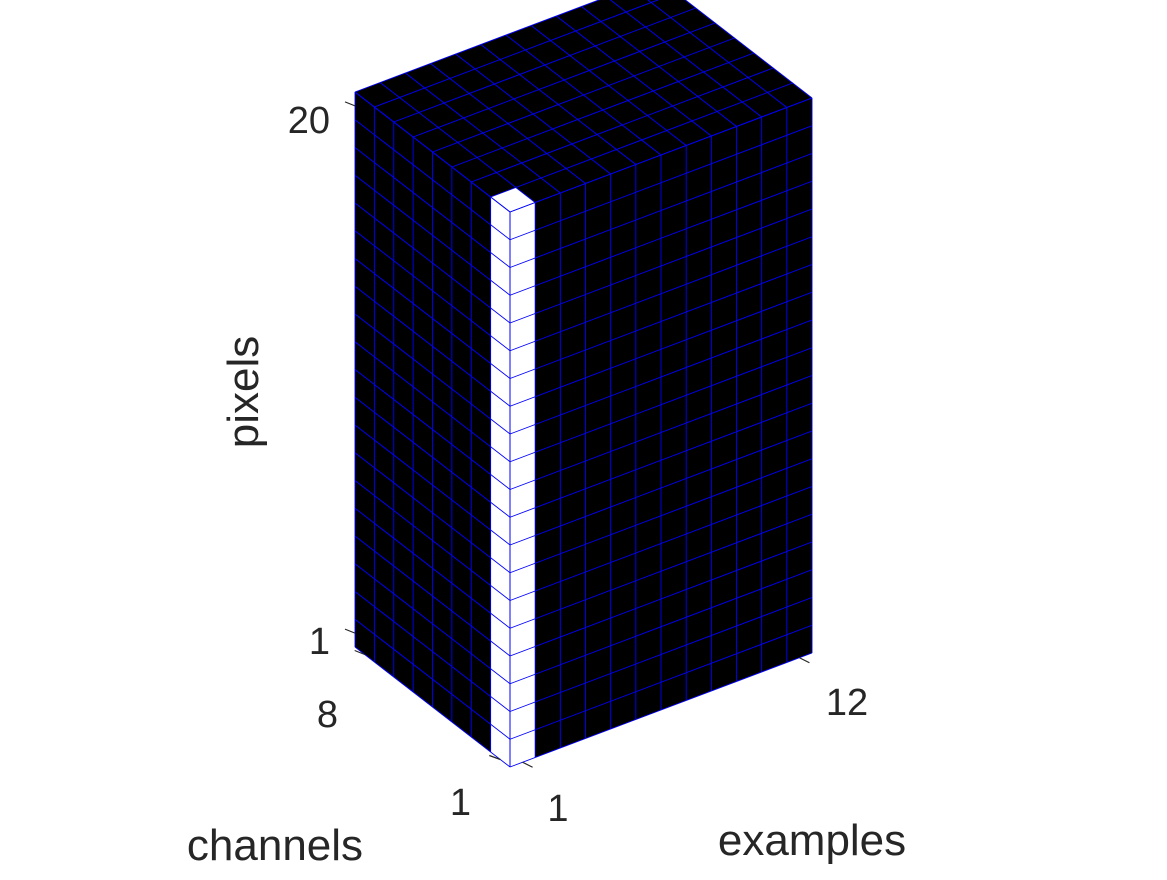  Describe the element at coordinates (275, 845) in the screenshot. I see `y-axis-label: channels` at that location.